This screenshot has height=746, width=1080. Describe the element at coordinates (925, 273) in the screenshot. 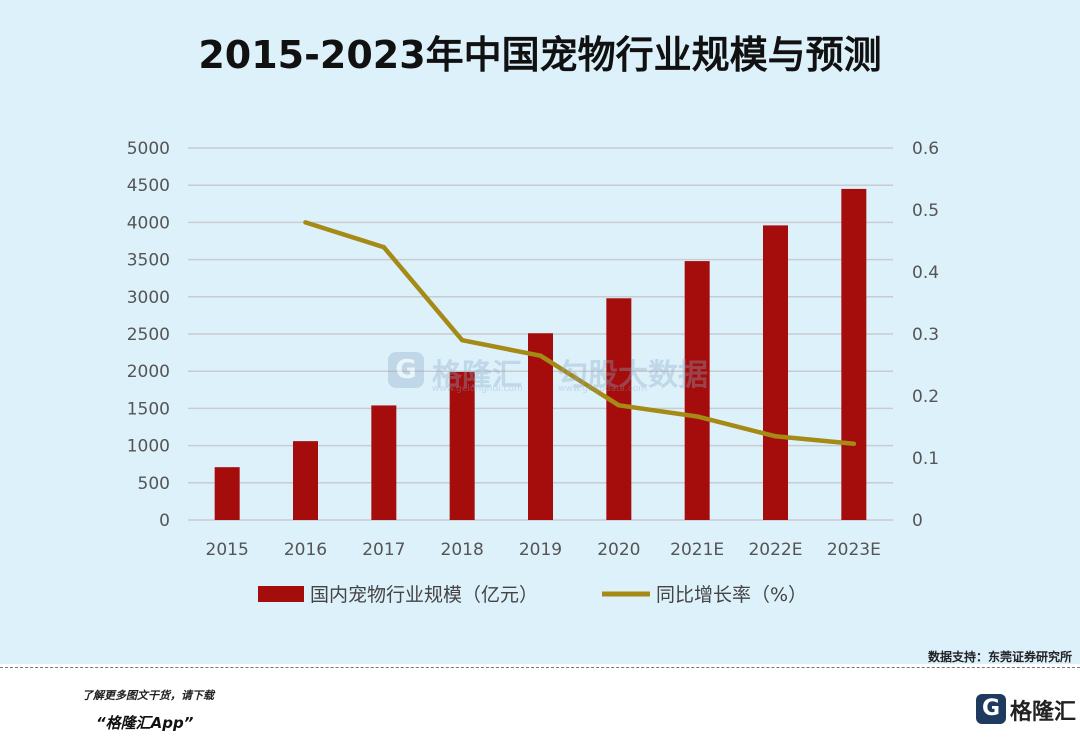

I see `y-right-tick-label: 0.4` at that location.